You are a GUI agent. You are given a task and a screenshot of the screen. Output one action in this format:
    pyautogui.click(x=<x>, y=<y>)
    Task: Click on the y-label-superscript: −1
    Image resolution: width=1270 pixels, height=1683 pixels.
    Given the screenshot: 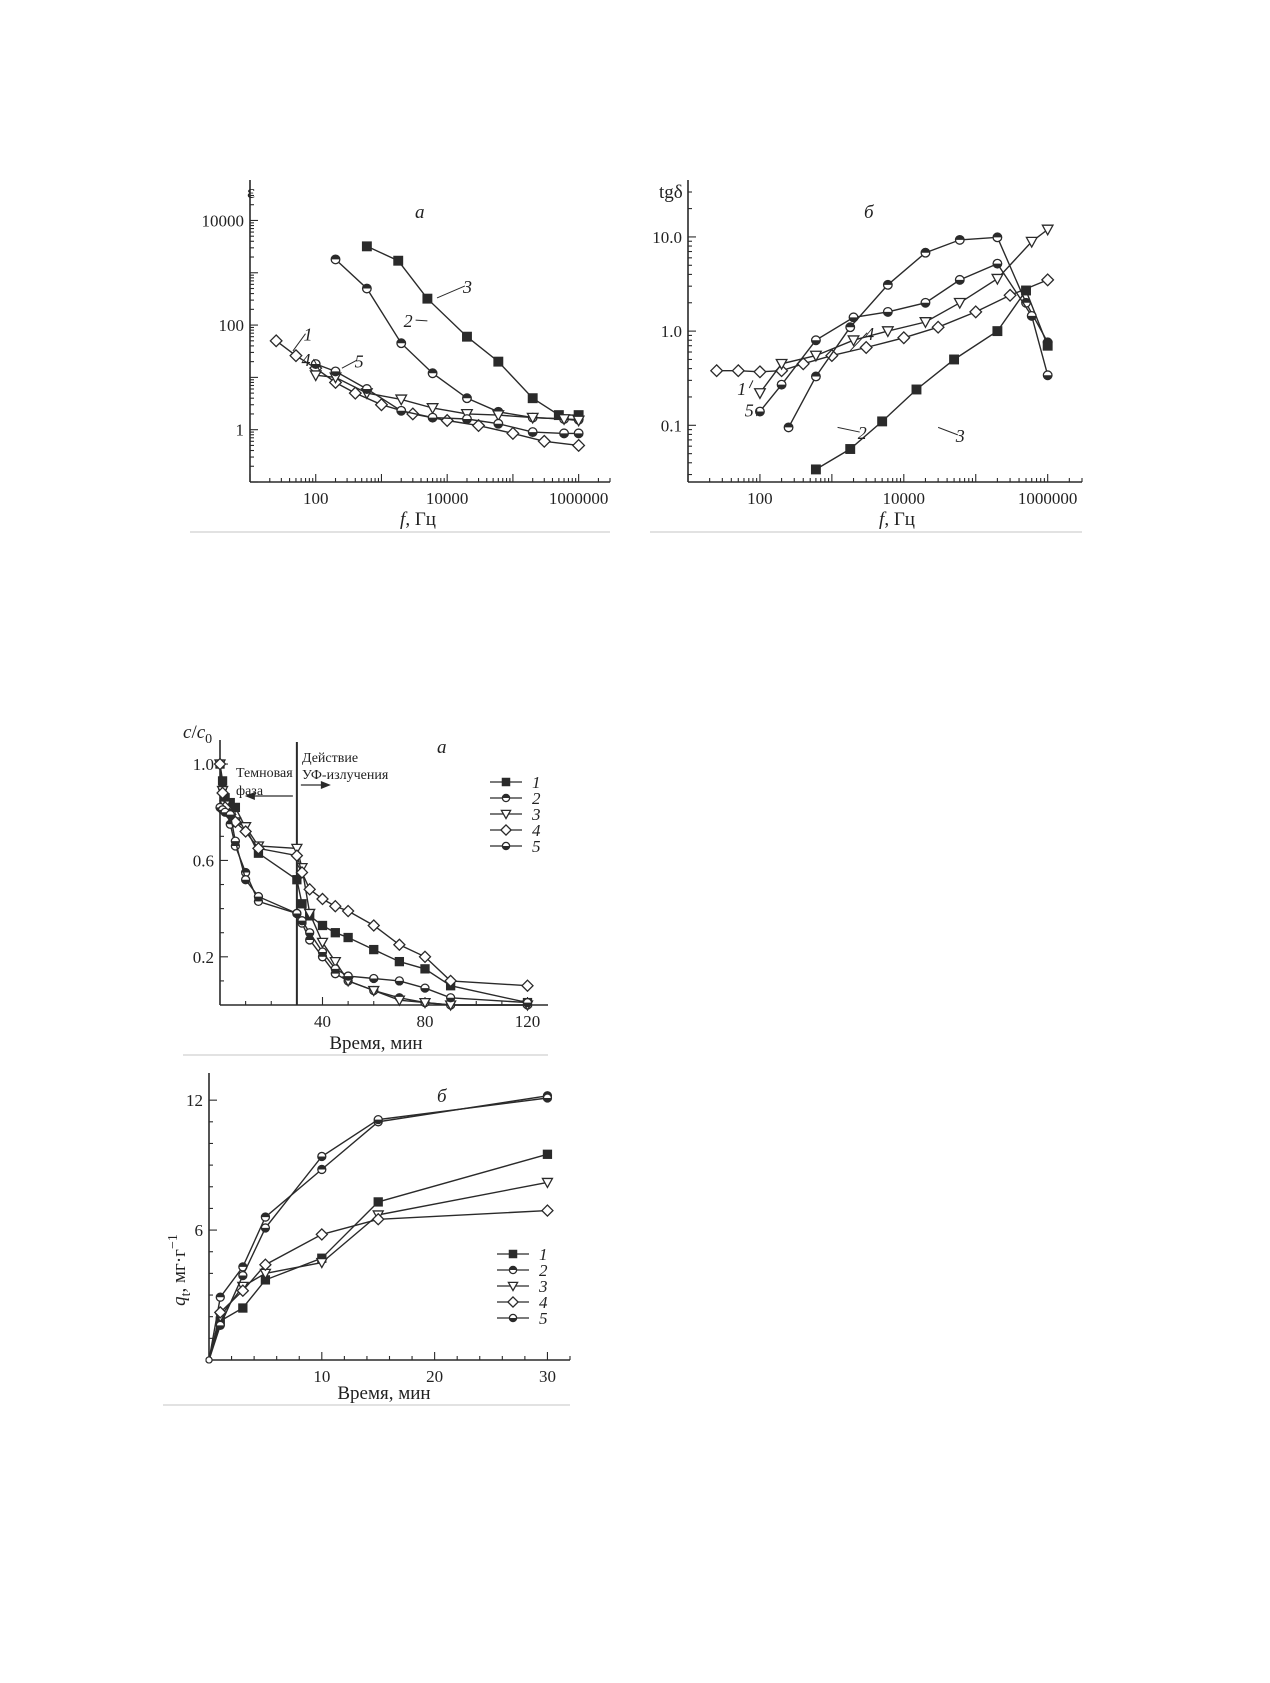 What is the action you would take?
    pyautogui.click(x=173, y=1241)
    